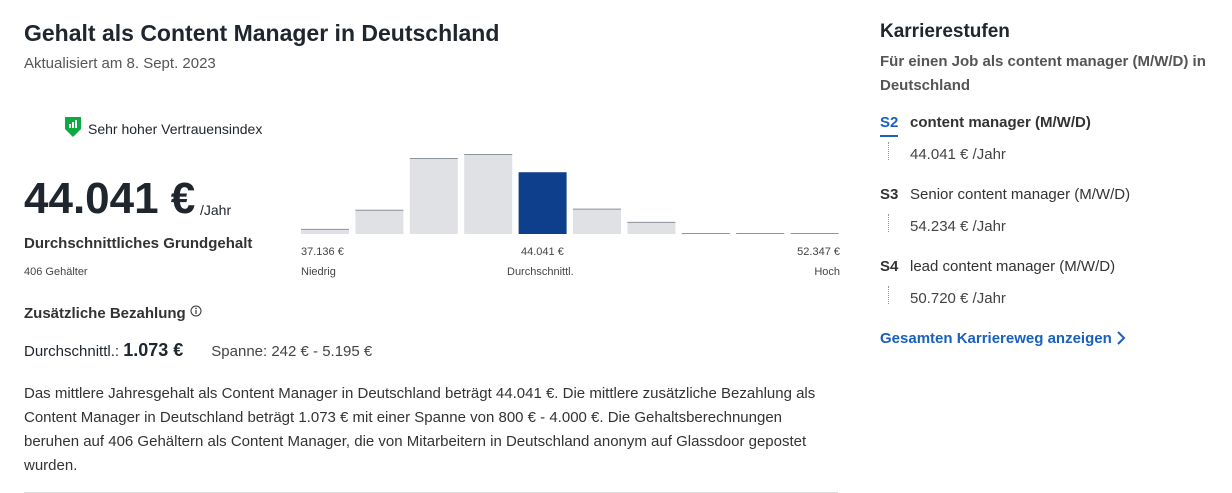 This screenshot has width=1232, height=493. Describe the element at coordinates (175, 129) in the screenshot. I see `trust-label: Sehr hoher Vertrauensindex` at that location.